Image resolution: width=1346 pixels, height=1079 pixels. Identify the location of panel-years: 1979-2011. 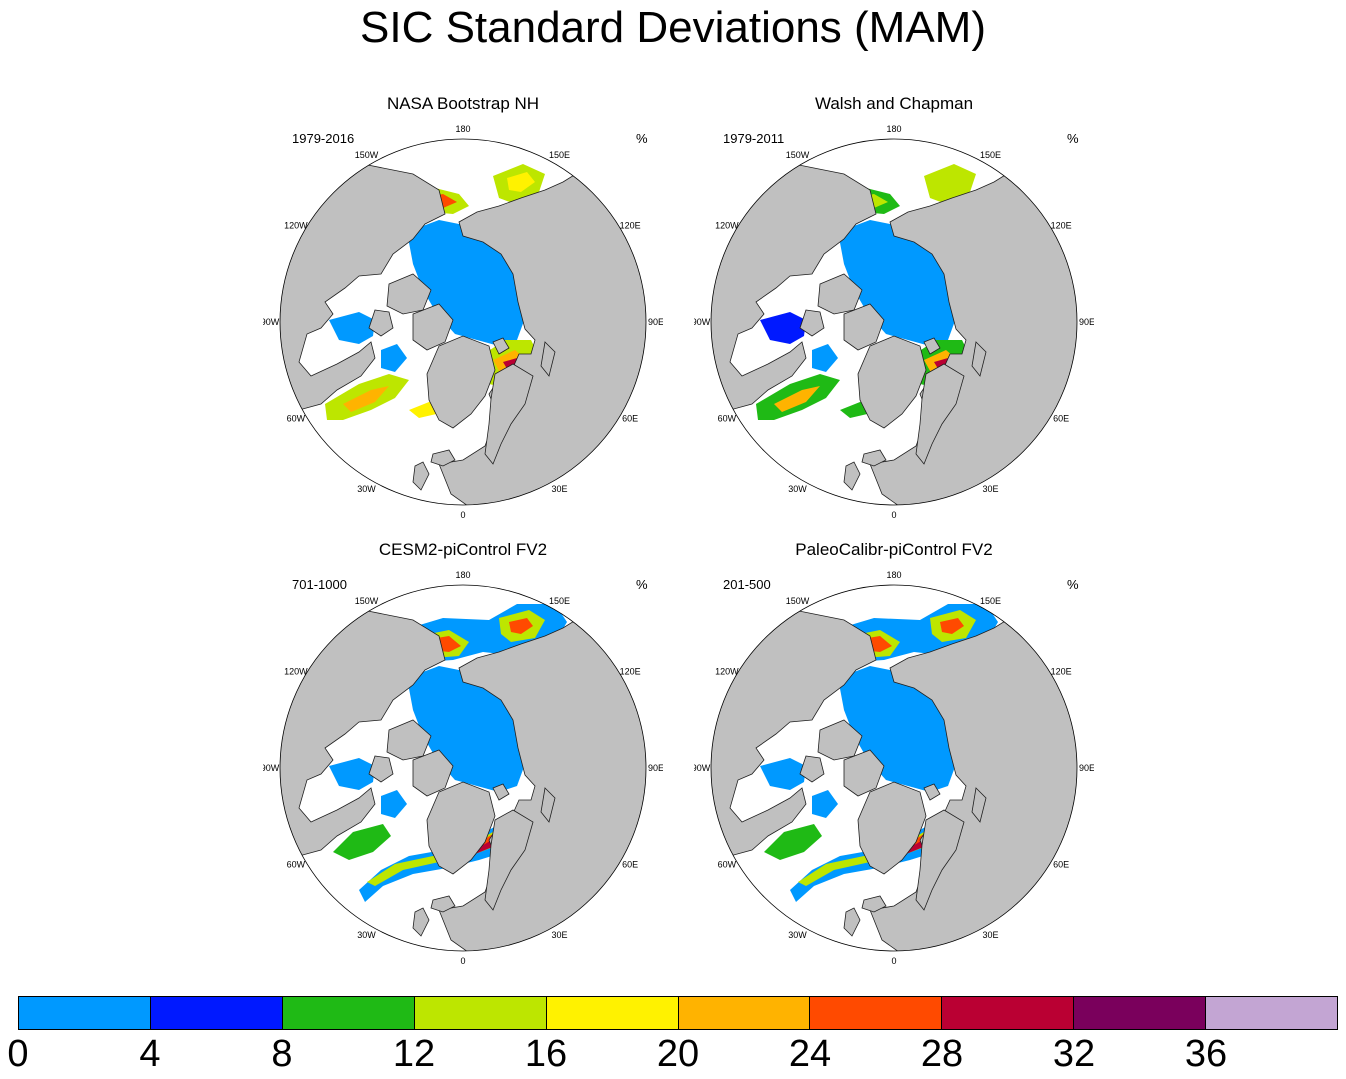
(754, 138).